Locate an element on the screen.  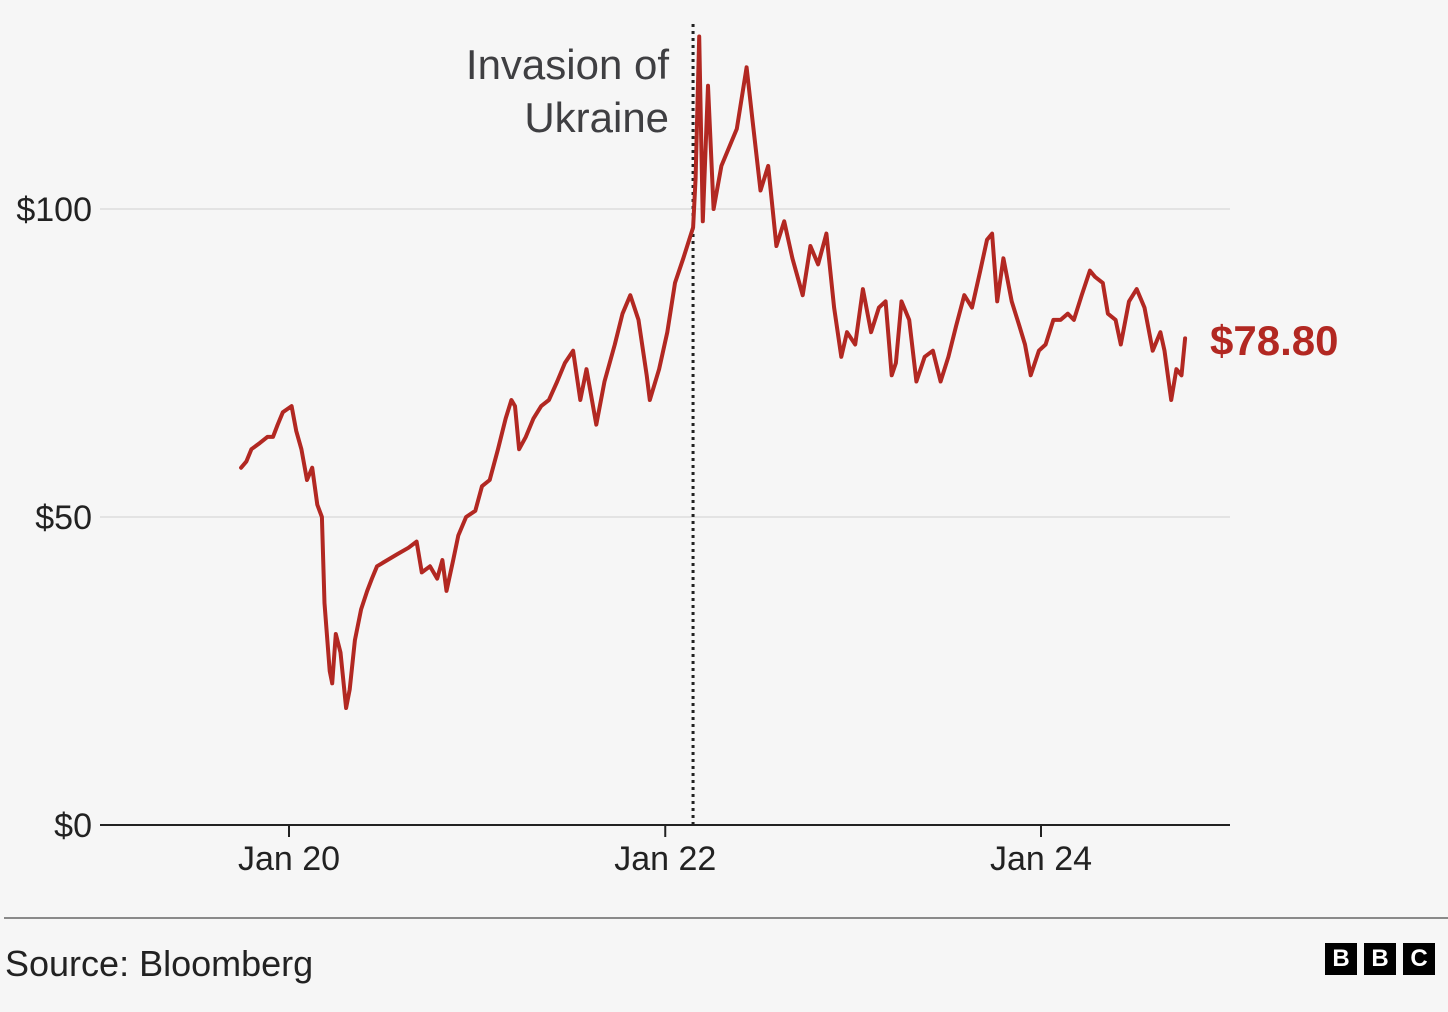
footer-divider is located at coordinates (726, 918).